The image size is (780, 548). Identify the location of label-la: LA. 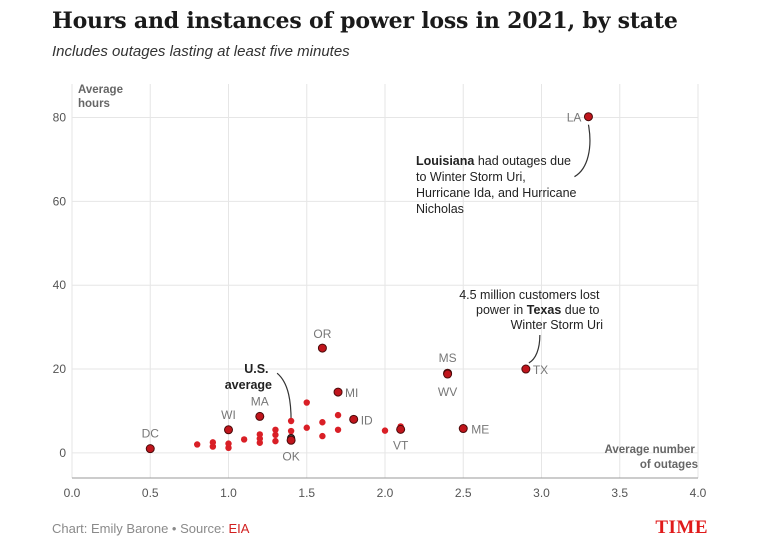
(574, 118).